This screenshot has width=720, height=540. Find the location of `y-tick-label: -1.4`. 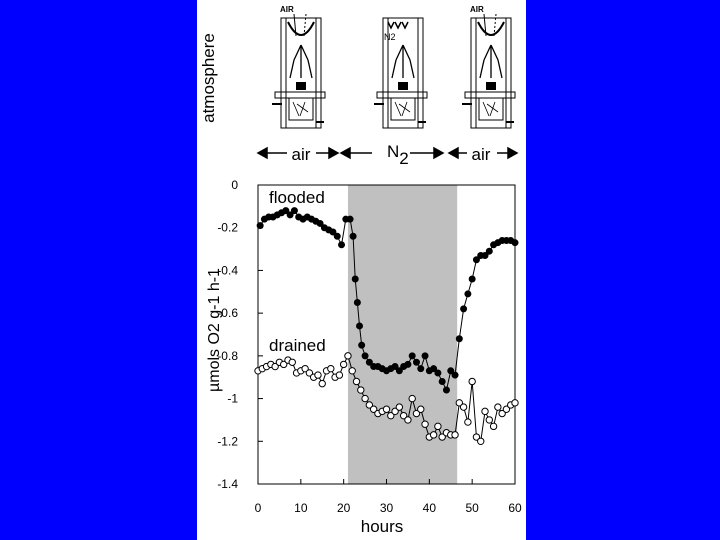

y-tick-label: -1.4 is located at coordinates (227, 484).